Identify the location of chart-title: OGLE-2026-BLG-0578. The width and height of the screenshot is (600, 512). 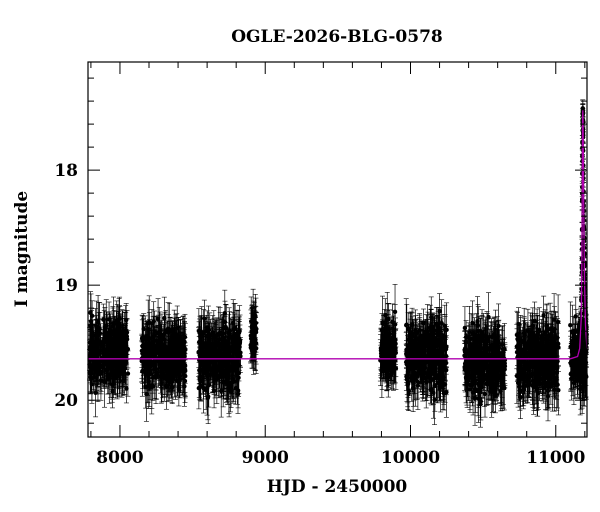
(337, 37).